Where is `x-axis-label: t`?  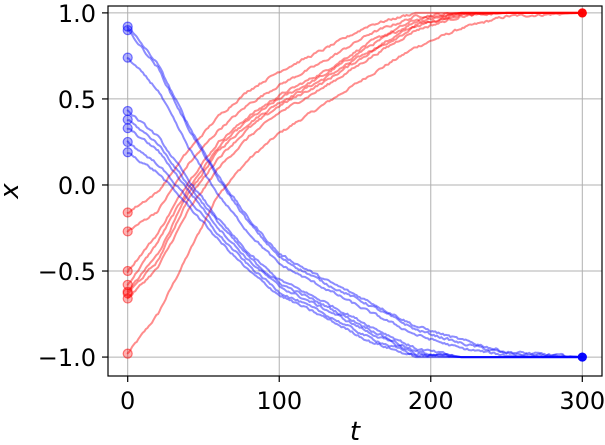
x-axis-label: t is located at coordinates (355, 431).